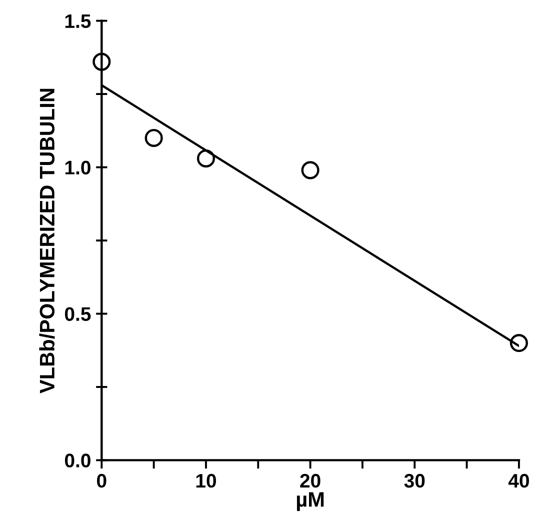  I want to click on x-tick-label: 10, so click(206, 481).